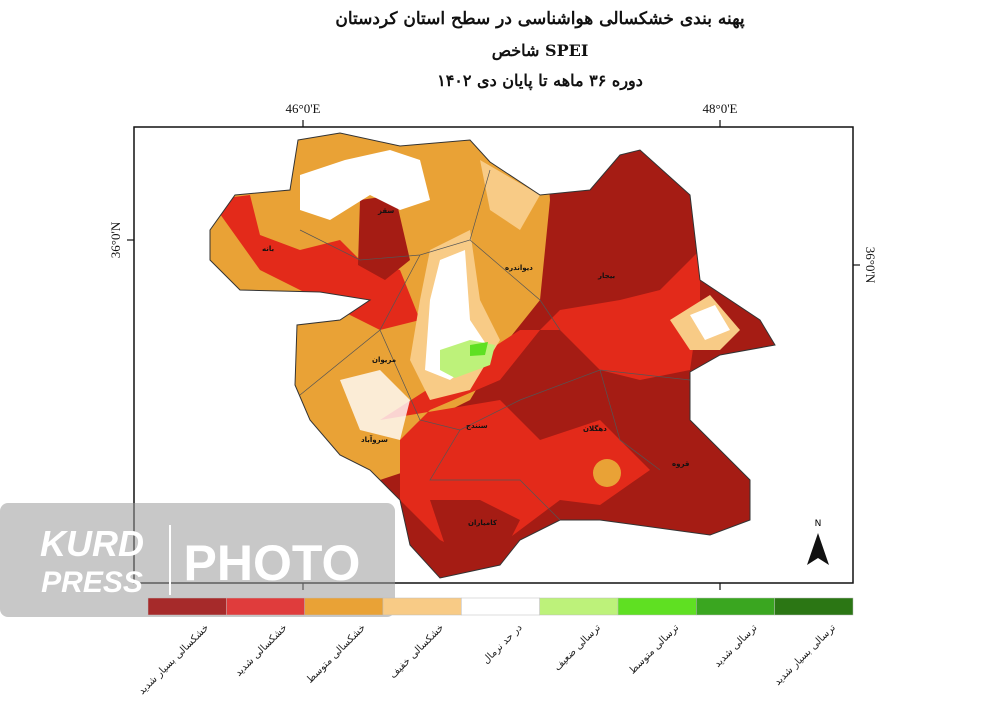 The image size is (1000, 707). What do you see at coordinates (577, 647) in the screenshot?
I see `legend-label: ترسالی ضعیف` at bounding box center [577, 647].